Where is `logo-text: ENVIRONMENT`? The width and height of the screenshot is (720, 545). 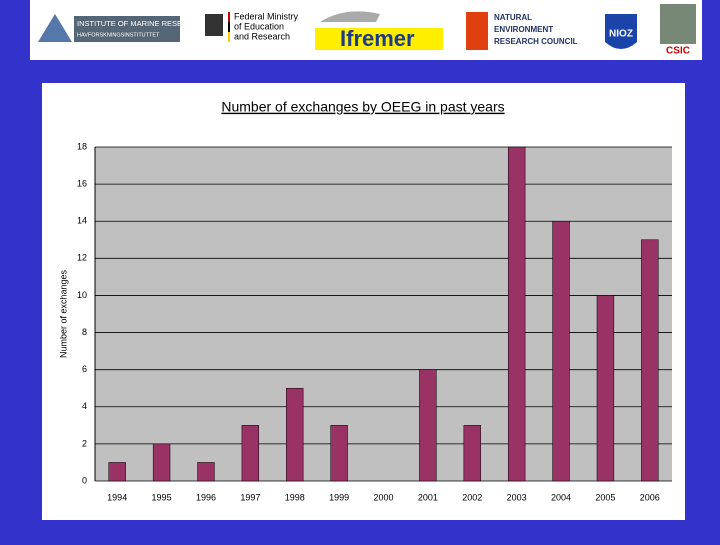 logo-text: ENVIRONMENT is located at coordinates (523, 29).